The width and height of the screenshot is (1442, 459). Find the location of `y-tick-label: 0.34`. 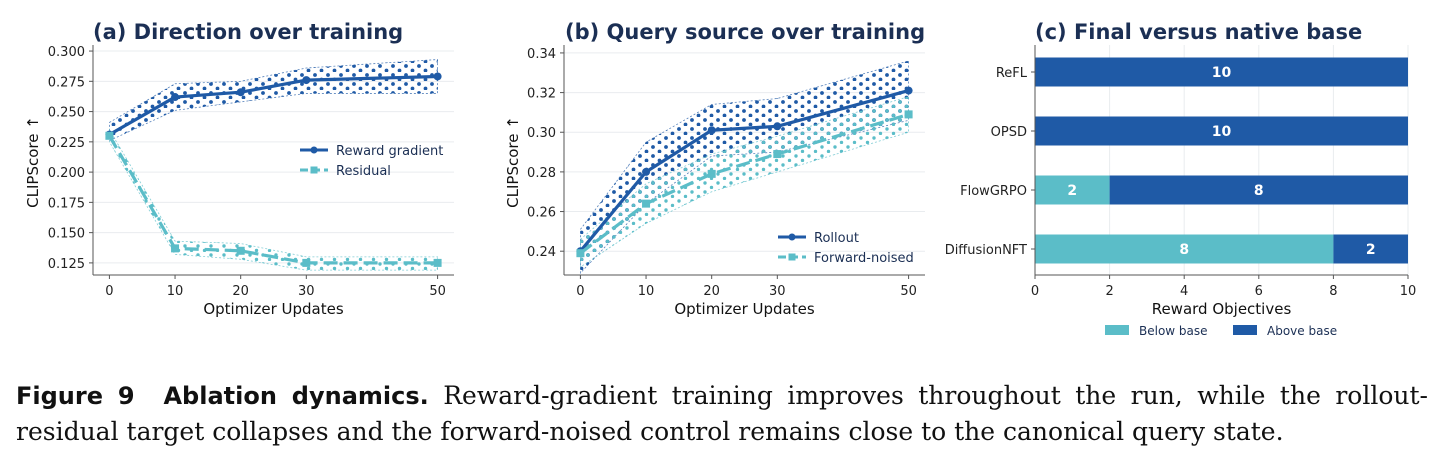

y-tick-label: 0.34 is located at coordinates (541, 54).